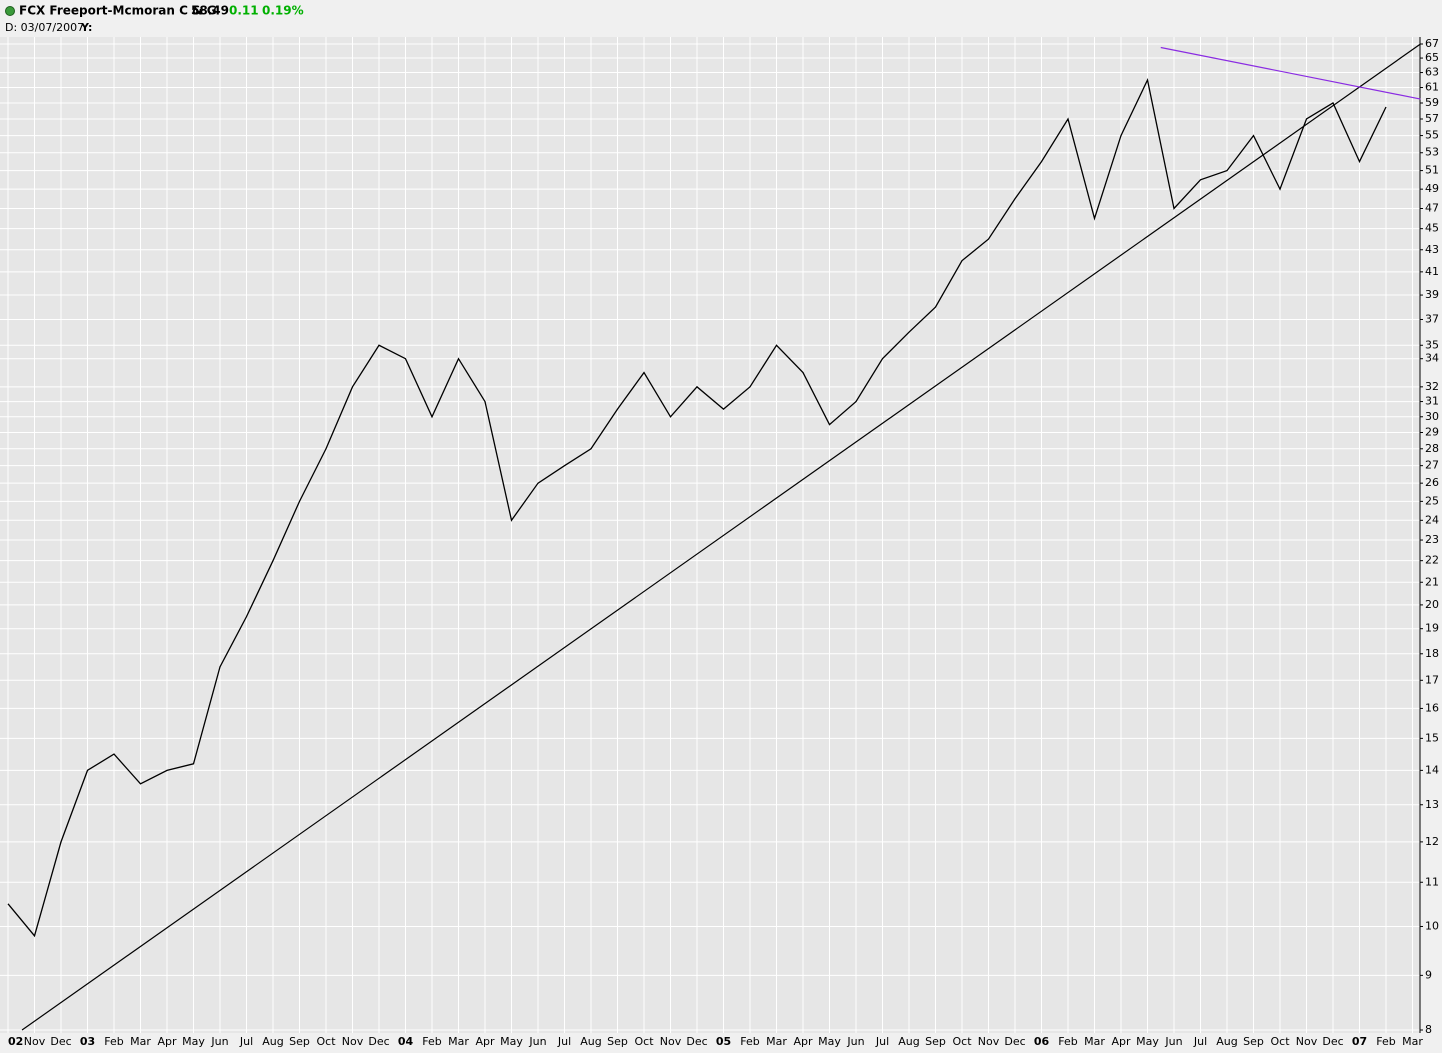  What do you see at coordinates (1432, 881) in the screenshot?
I see `y-tick-label: 11` at bounding box center [1432, 881].